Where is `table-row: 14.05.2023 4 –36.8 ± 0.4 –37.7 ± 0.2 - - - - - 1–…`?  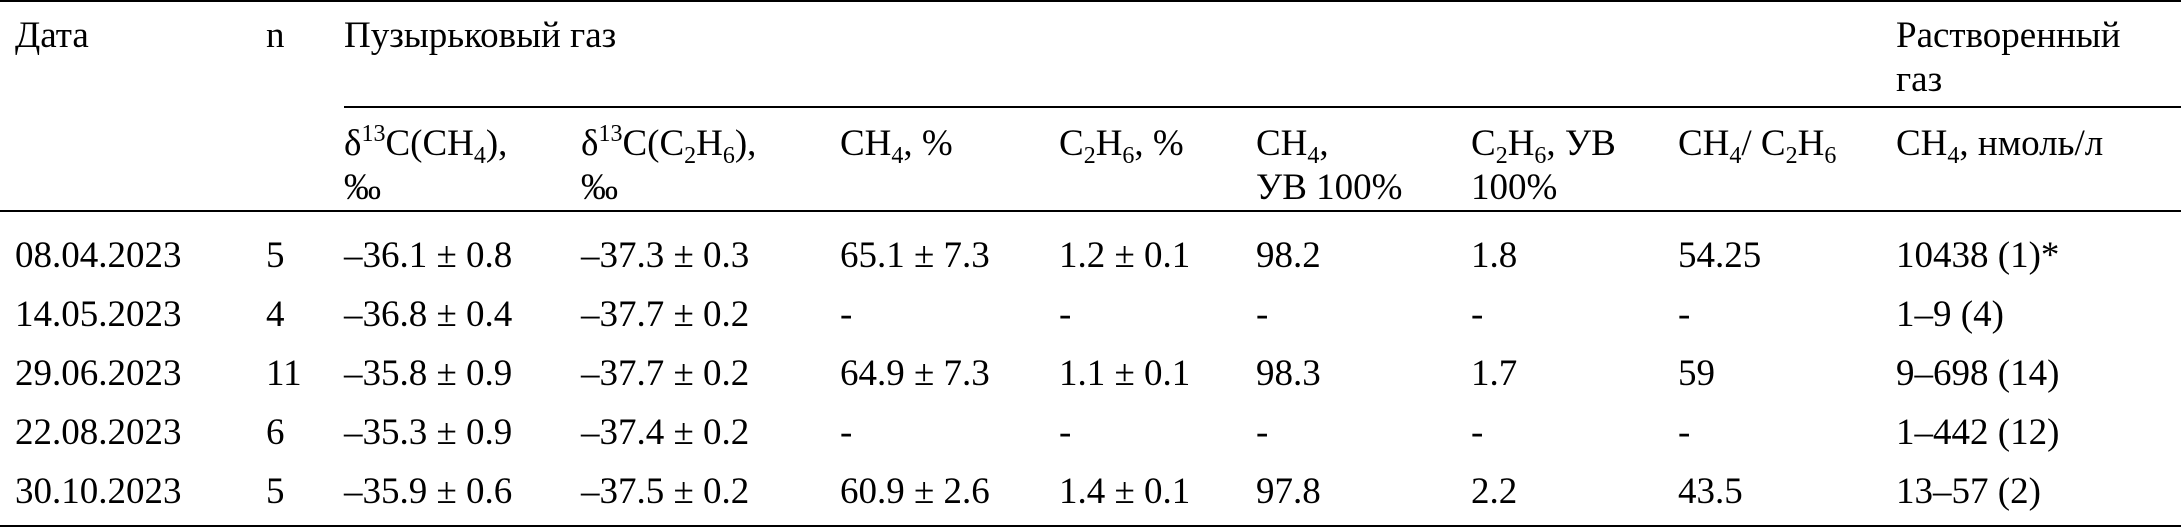
table-row: 14.05.2023 4 –36.8 ± 0.4 –37.7 ± 0.2 - - - - - 1–… is located at coordinates (1090, 314).